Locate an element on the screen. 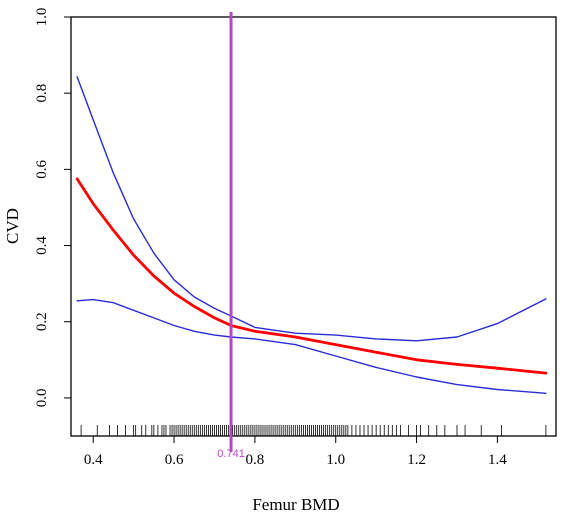 Image resolution: width=567 pixels, height=518 pixels. x-tick-label: 0.6 is located at coordinates (174, 460).